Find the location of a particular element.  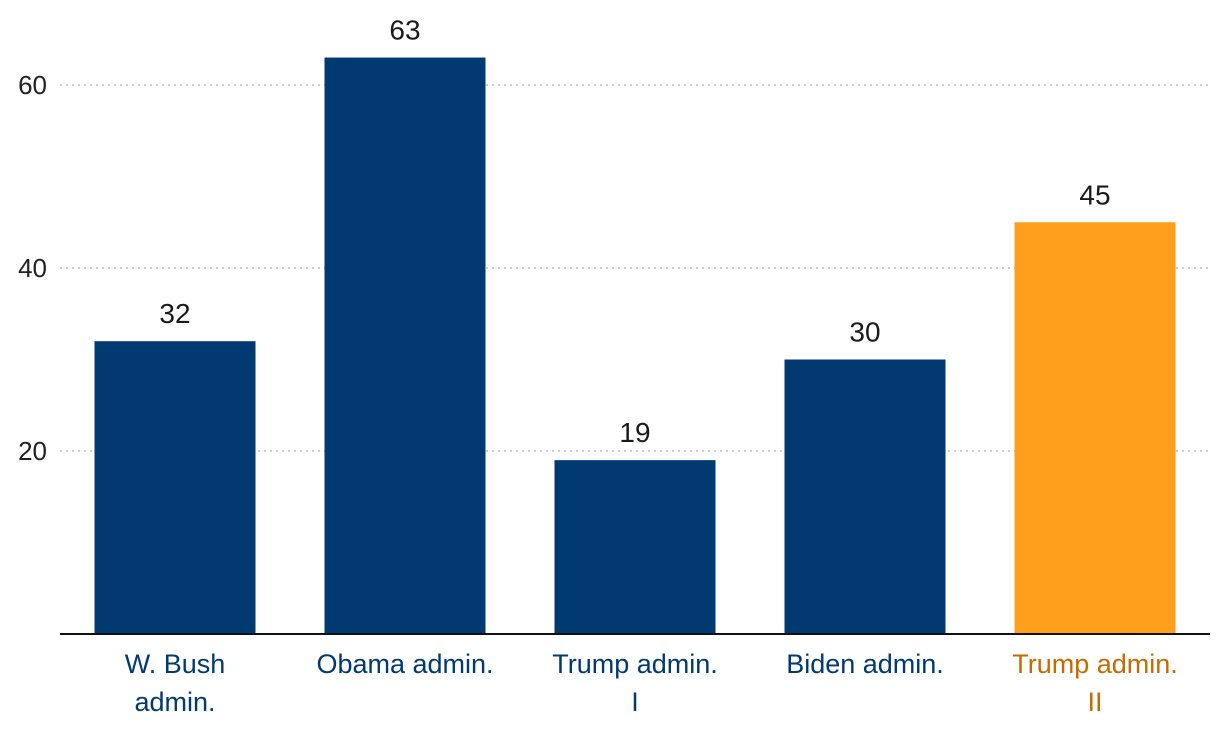

y-tick-label: 40 is located at coordinates (32, 268).